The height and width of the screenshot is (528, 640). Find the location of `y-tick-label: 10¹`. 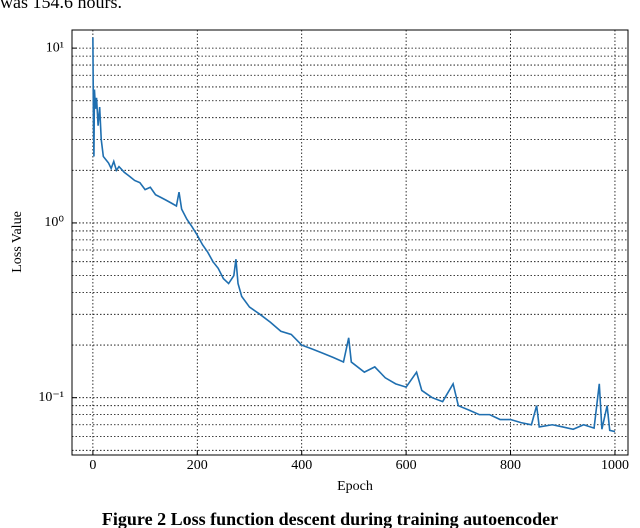

y-tick-label: 10¹ is located at coordinates (55, 47).